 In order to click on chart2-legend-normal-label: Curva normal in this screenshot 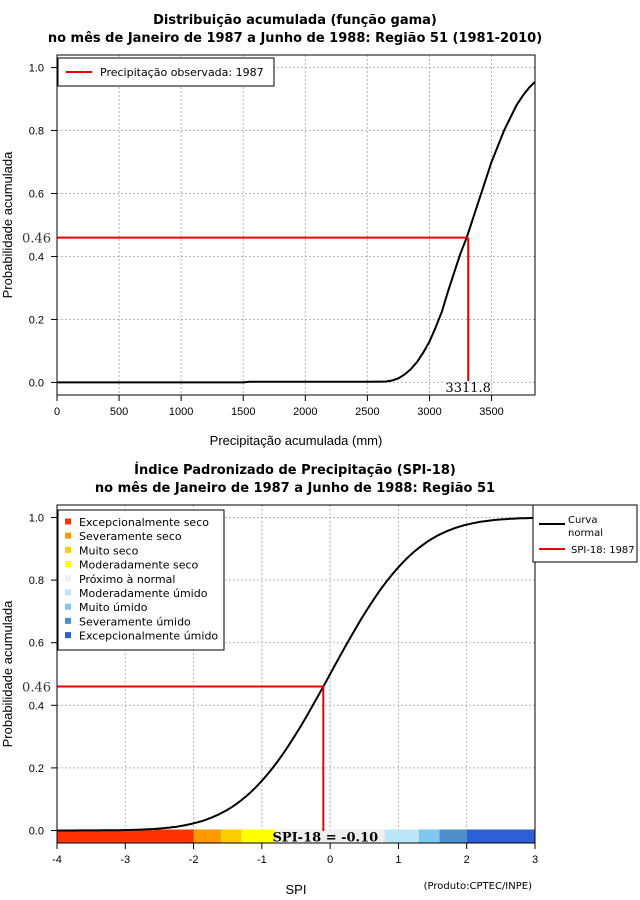, I will do `click(586, 527)`.